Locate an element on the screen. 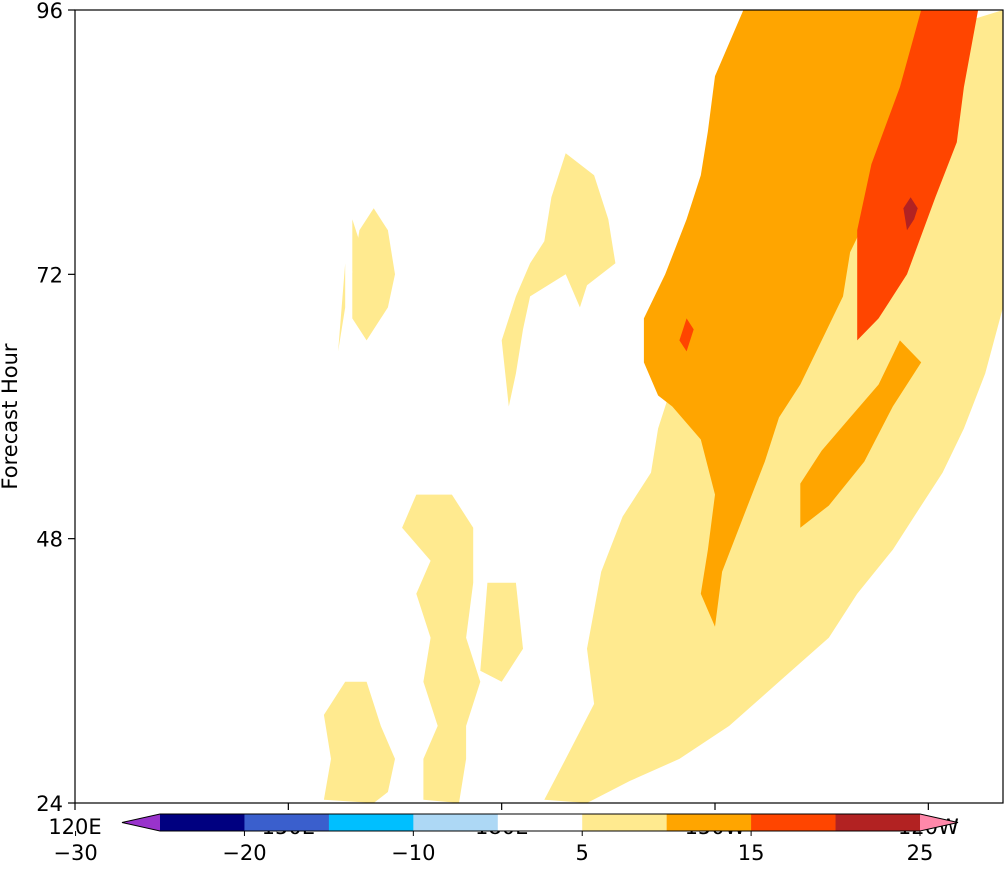 The image size is (1004, 894). y-axis-label: Forecast Hour is located at coordinates (11, 416).